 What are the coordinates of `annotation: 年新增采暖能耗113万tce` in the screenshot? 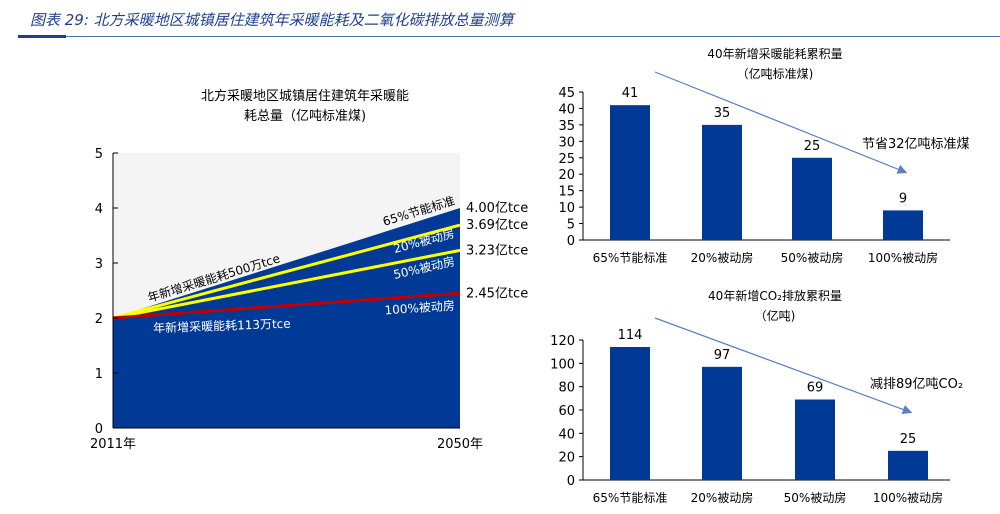 It's located at (222, 326).